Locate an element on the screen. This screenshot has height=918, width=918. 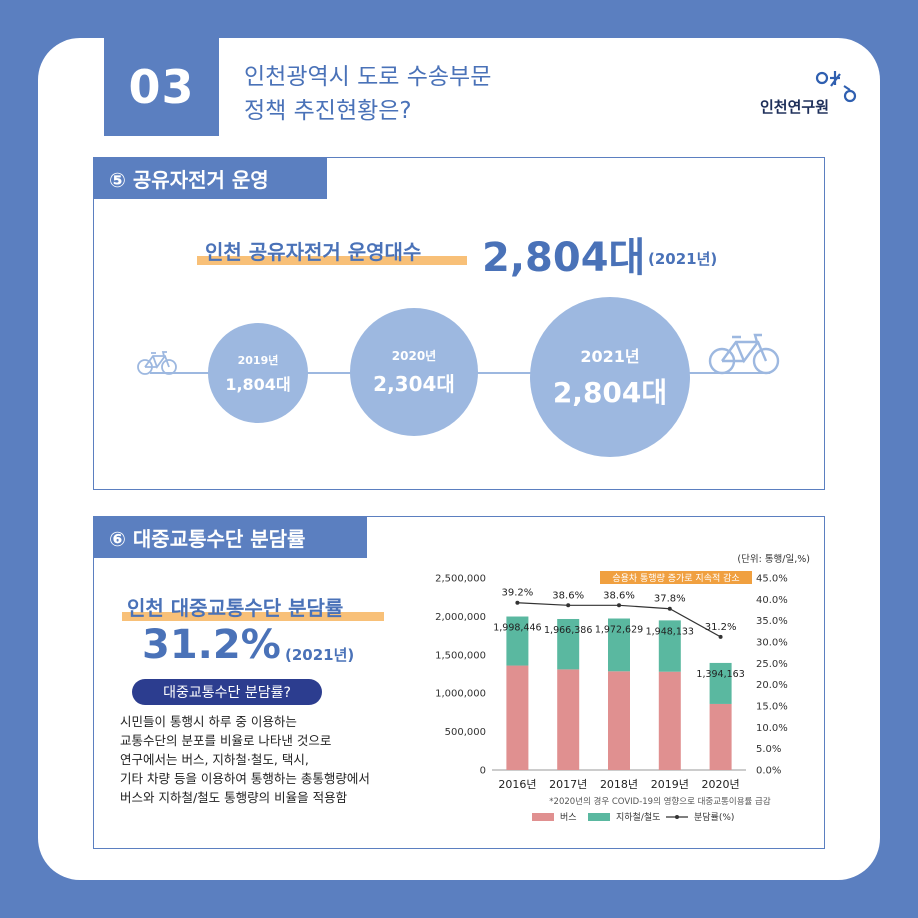
institute-logo-icon is located at coordinates (836, 87).